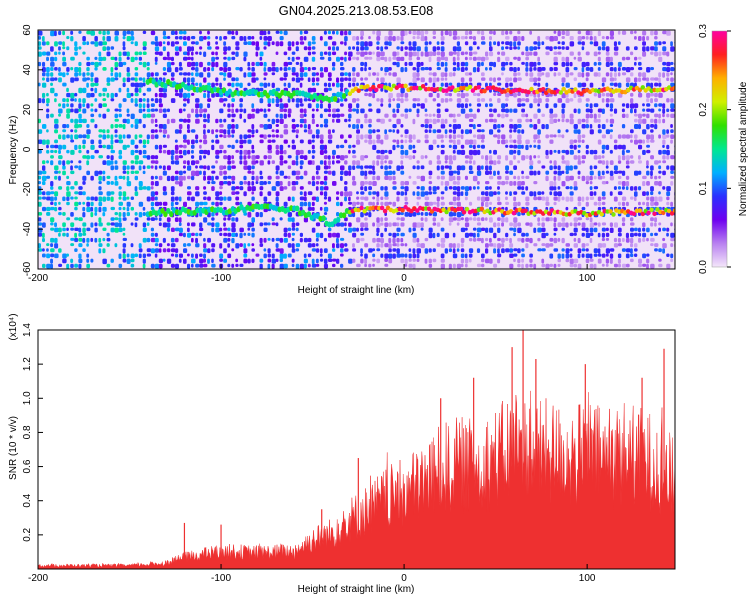 Image resolution: width=750 pixels, height=600 pixels. What do you see at coordinates (467, 209) in the screenshot?
I see `spectrogram-band-cell` at bounding box center [467, 209].